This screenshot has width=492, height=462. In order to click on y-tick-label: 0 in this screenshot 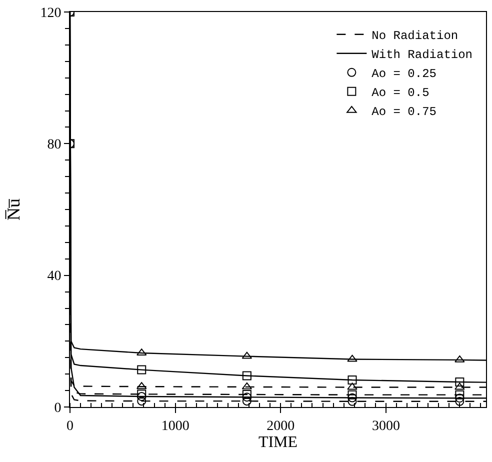, I will do `click(58, 408)`.